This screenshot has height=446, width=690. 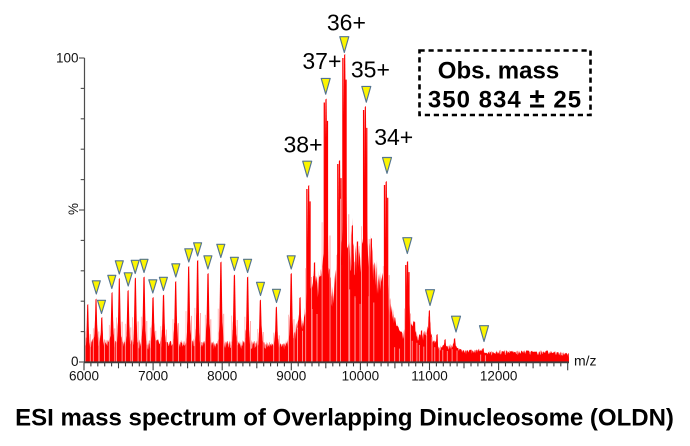 What do you see at coordinates (370, 70) in the screenshot?
I see `svg-text: 35+` at bounding box center [370, 70].